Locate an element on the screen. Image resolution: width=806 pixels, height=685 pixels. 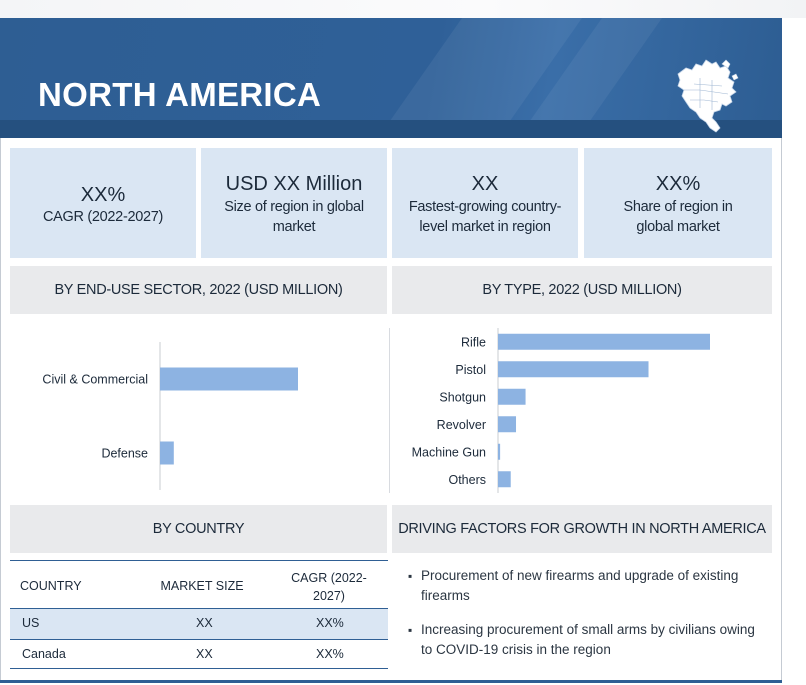
category-label: Civil & Commercial is located at coordinates (95, 380).